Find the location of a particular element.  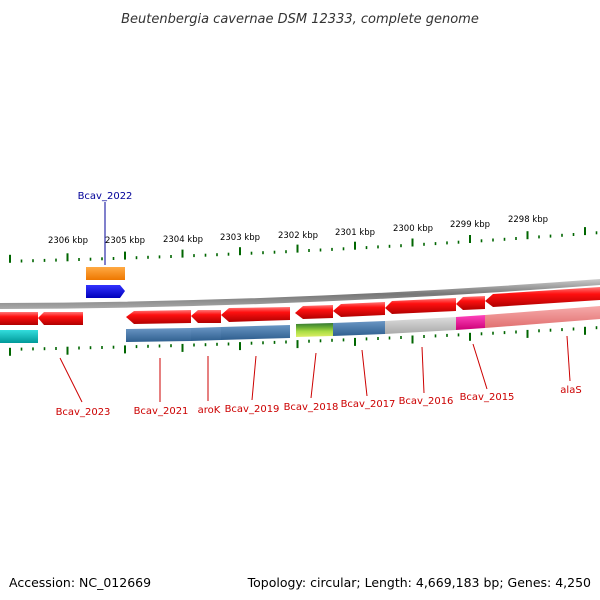

scale-label: 2302 kbp is located at coordinates (298, 236).